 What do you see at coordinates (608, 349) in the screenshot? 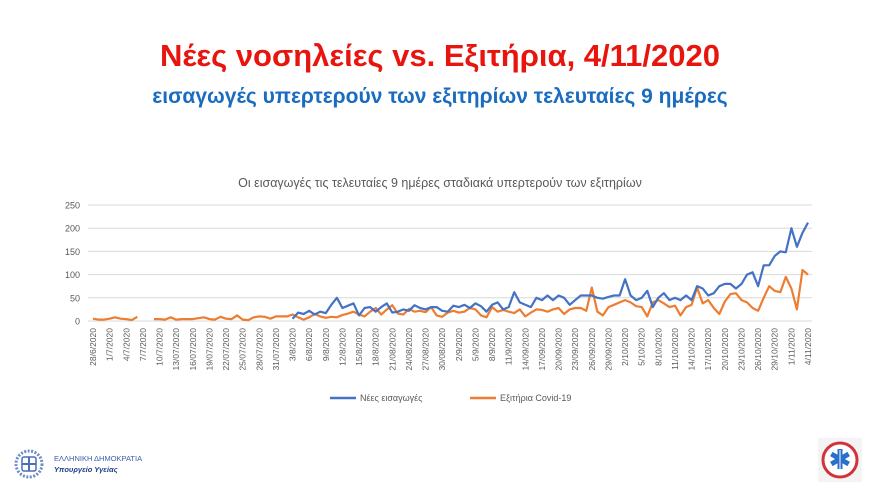
I see `x-tick-label: 29/09/2020` at bounding box center [608, 349].